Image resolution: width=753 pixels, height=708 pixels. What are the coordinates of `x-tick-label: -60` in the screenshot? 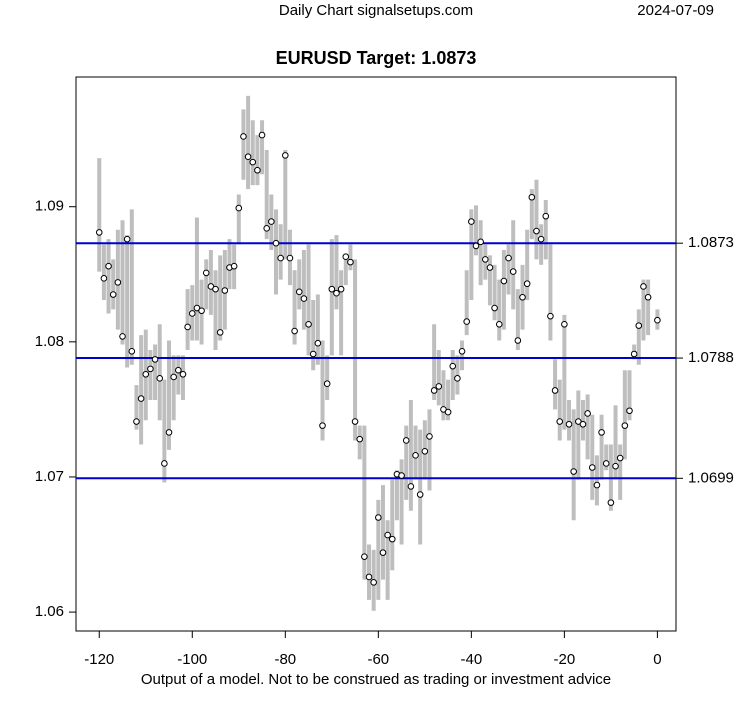 It's located at (378, 659).